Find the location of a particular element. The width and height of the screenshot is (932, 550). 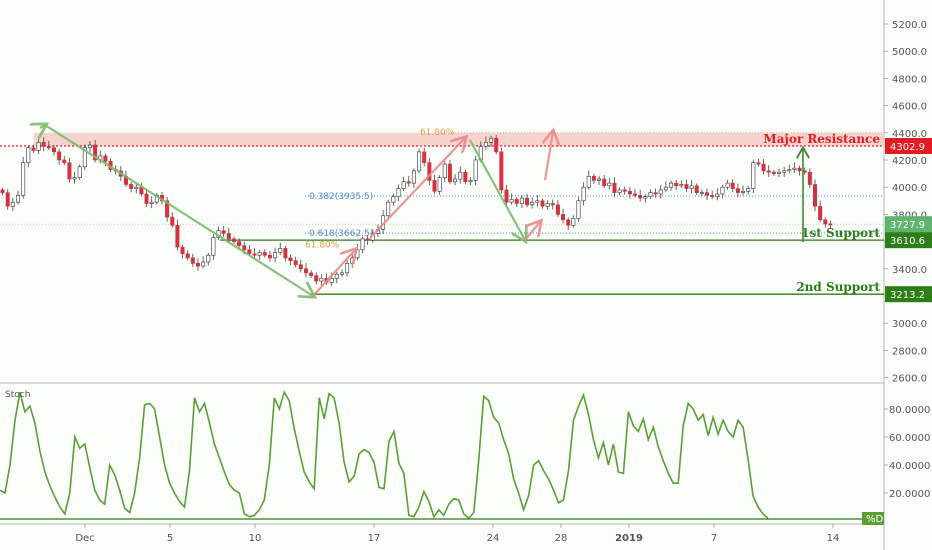

major-resistance-tag is located at coordinates (908, 146).